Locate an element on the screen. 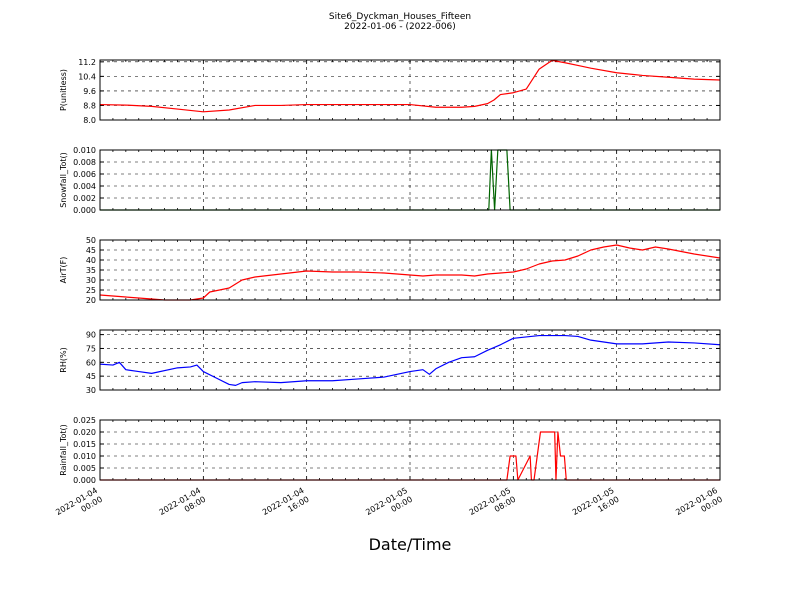 The image size is (800, 600). y-tick-label: 40 is located at coordinates (91, 260).